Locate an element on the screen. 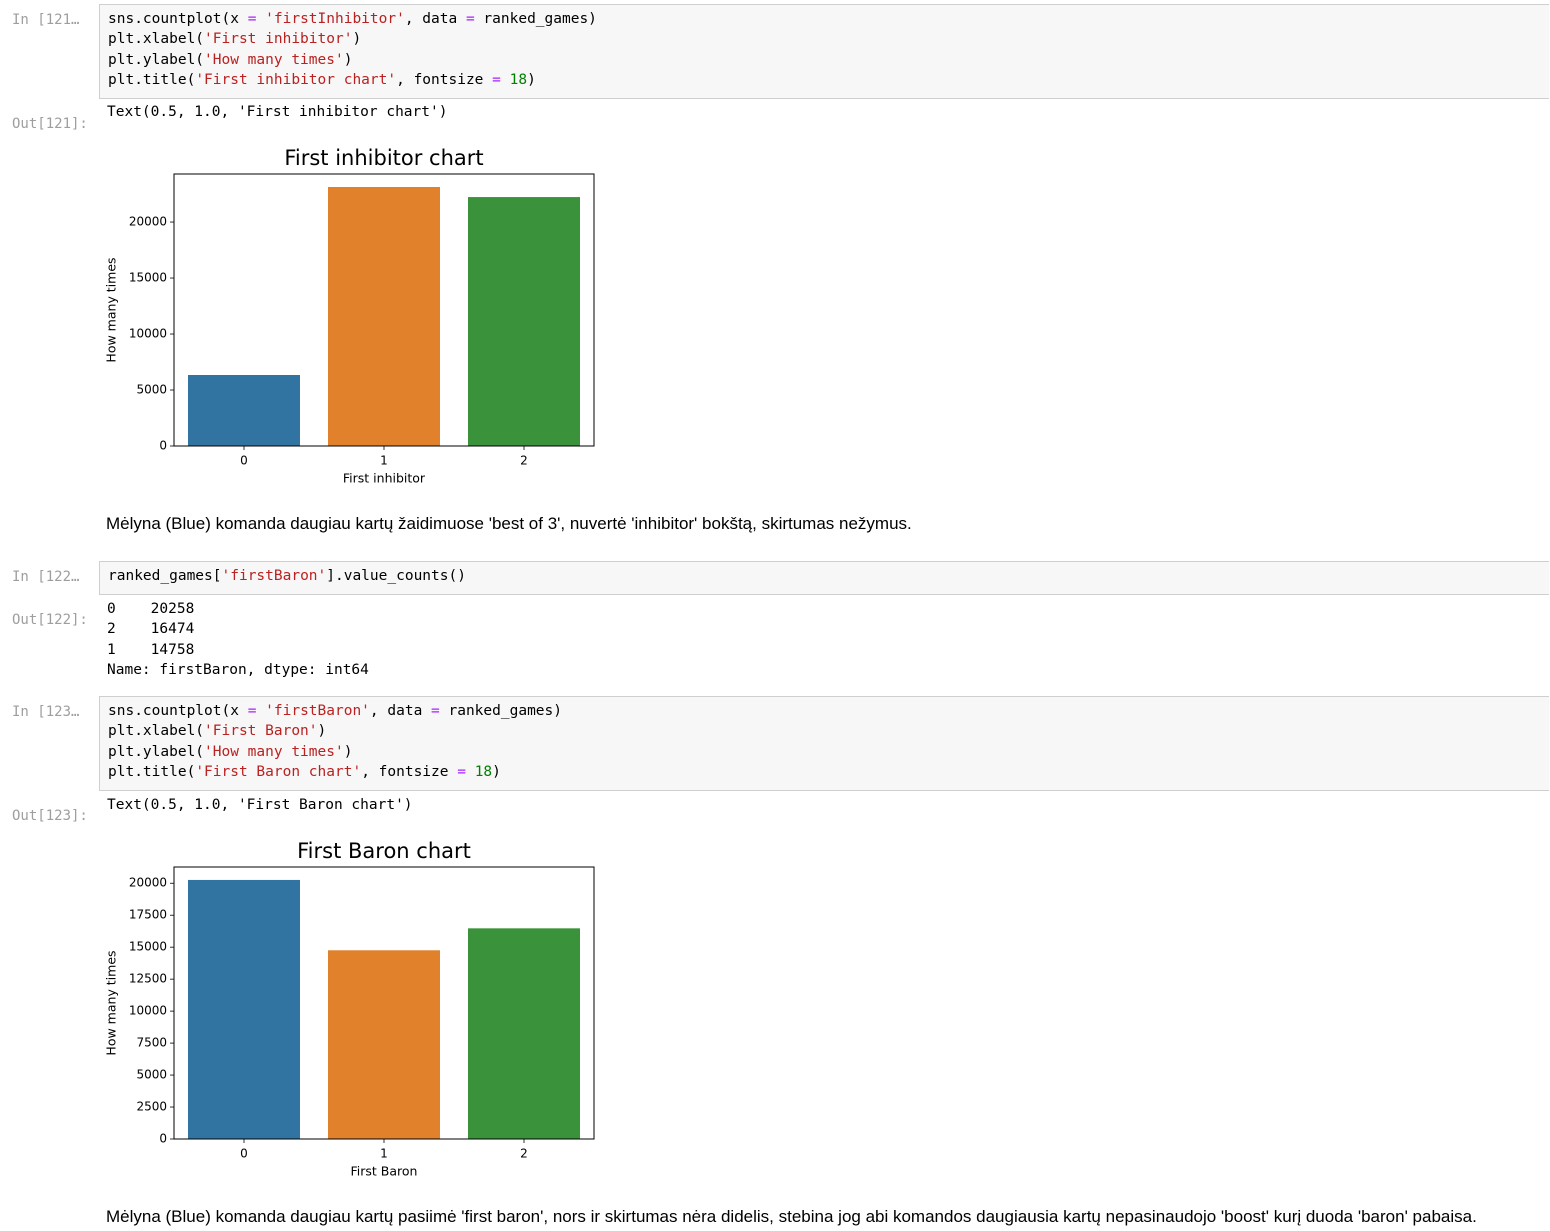 This screenshot has width=1550, height=1231. y-tick-label: 7500 is located at coordinates (151, 1043).